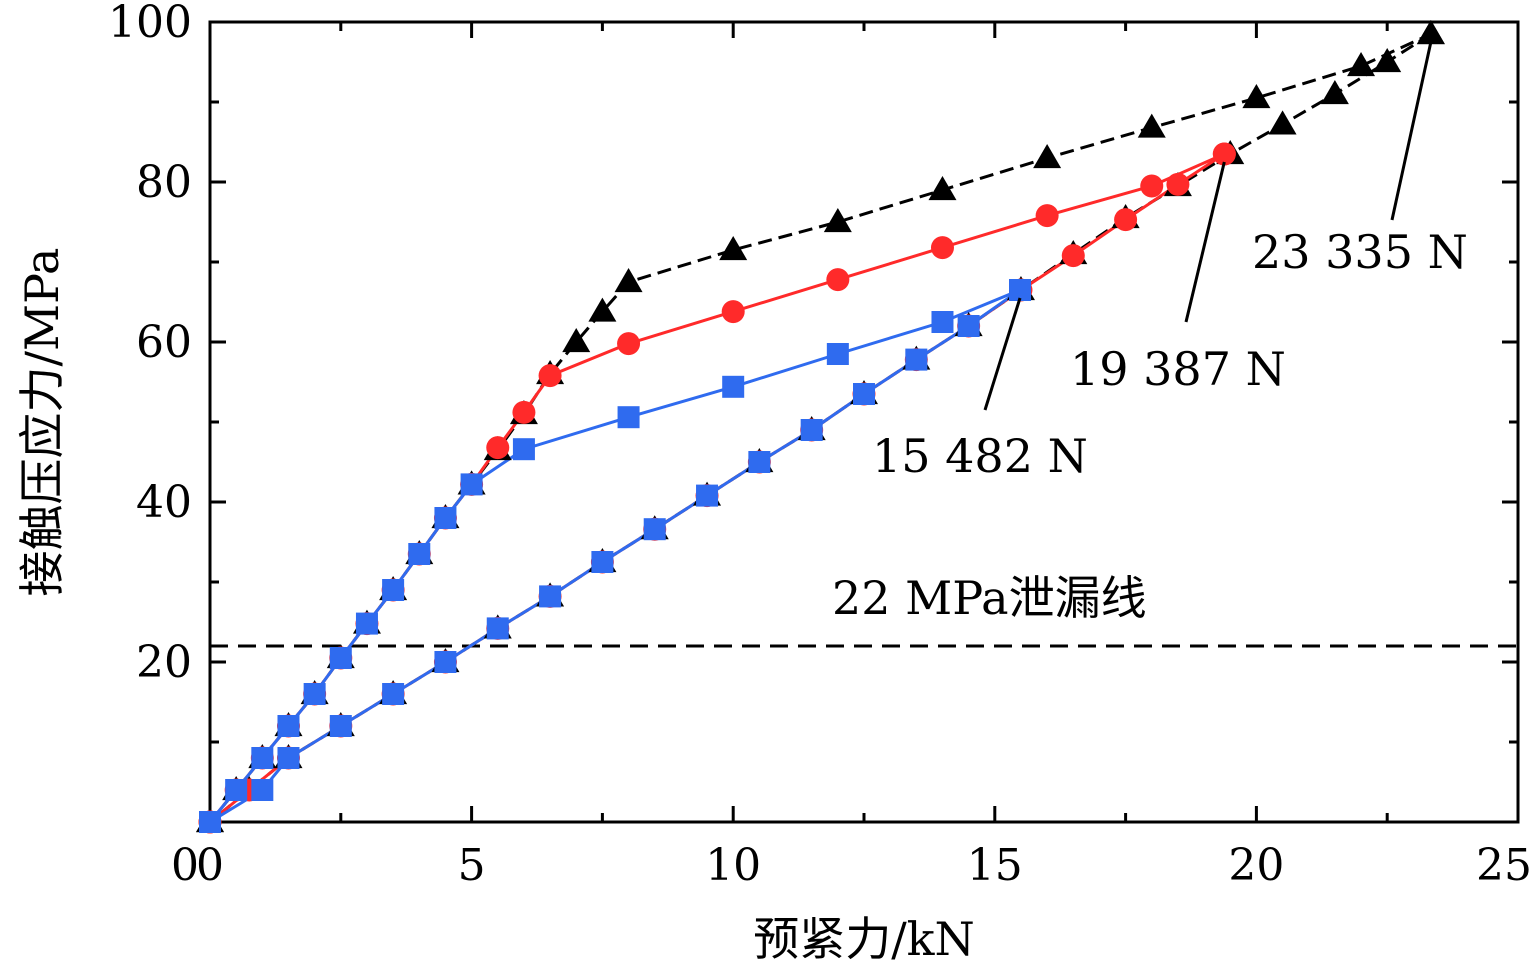  I want to click on x-tick-label: 20, so click(1256, 865).